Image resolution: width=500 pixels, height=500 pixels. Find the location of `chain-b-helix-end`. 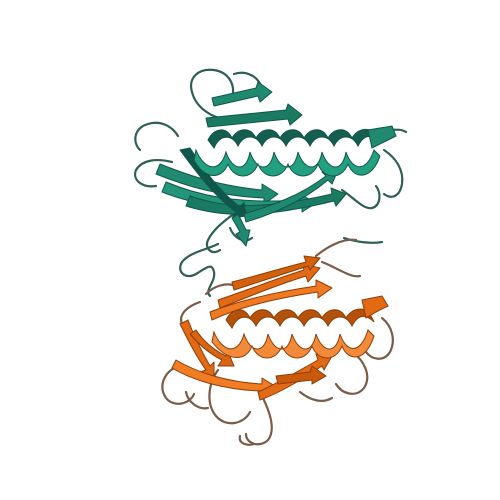

chain-b-helix-end is located at coordinates (375, 307).